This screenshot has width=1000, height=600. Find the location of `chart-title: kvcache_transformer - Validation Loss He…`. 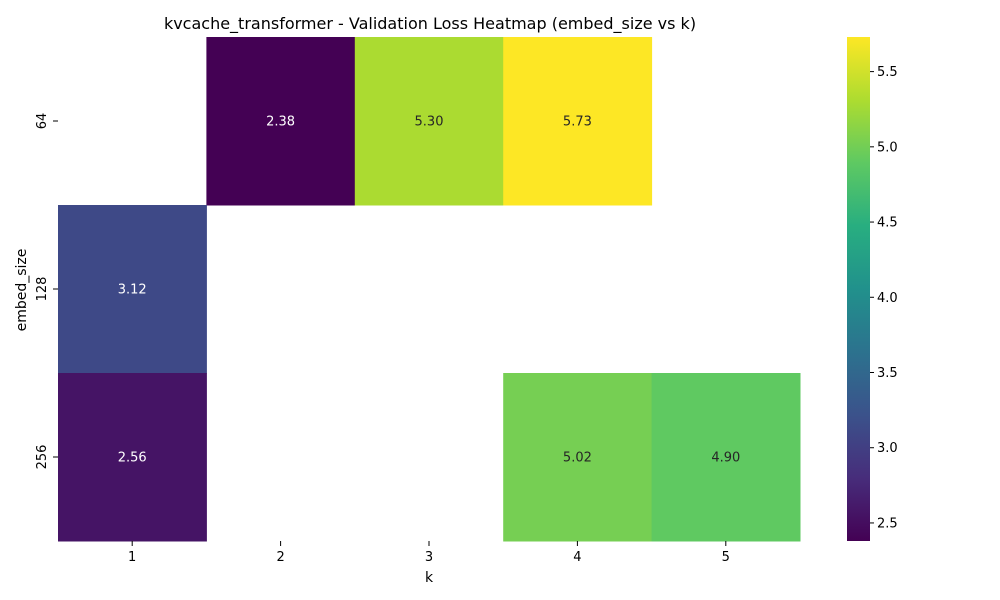

chart-title: kvcache_transformer - Validation Loss He… is located at coordinates (430, 24).